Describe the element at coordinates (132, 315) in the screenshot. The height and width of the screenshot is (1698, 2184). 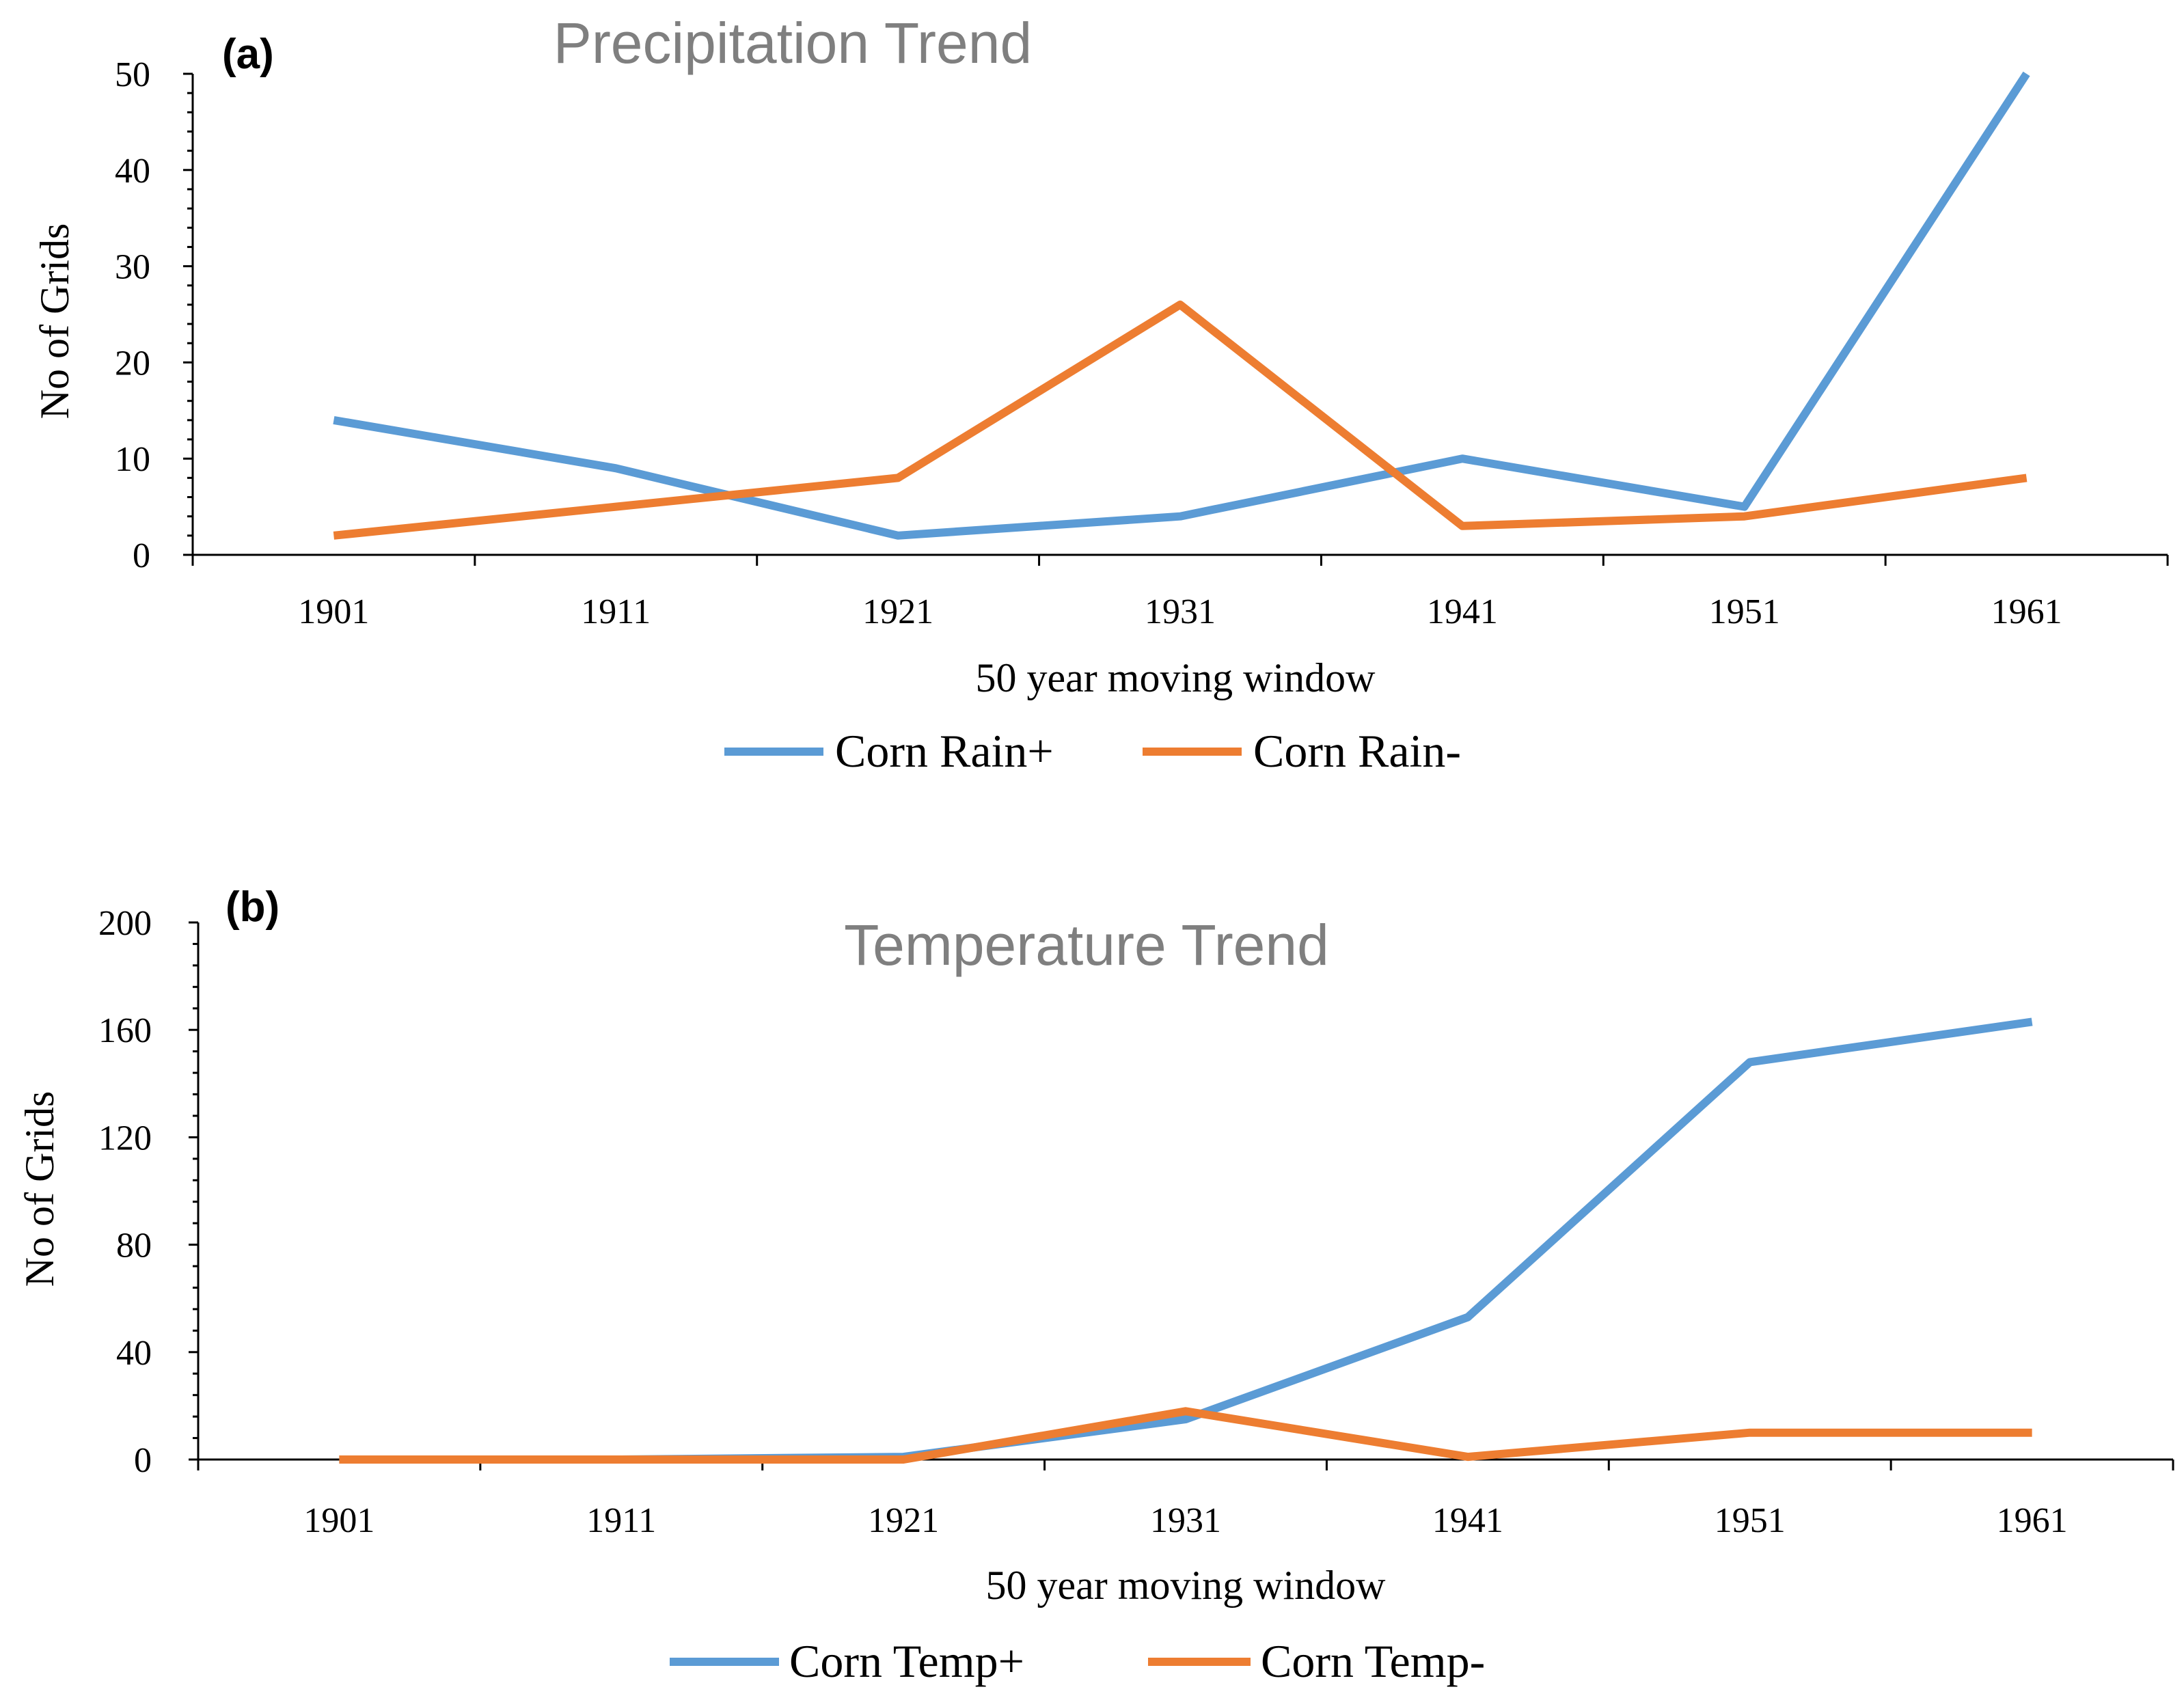
I see `y-tick-labels: 0 10 20 30 40 50` at that location.